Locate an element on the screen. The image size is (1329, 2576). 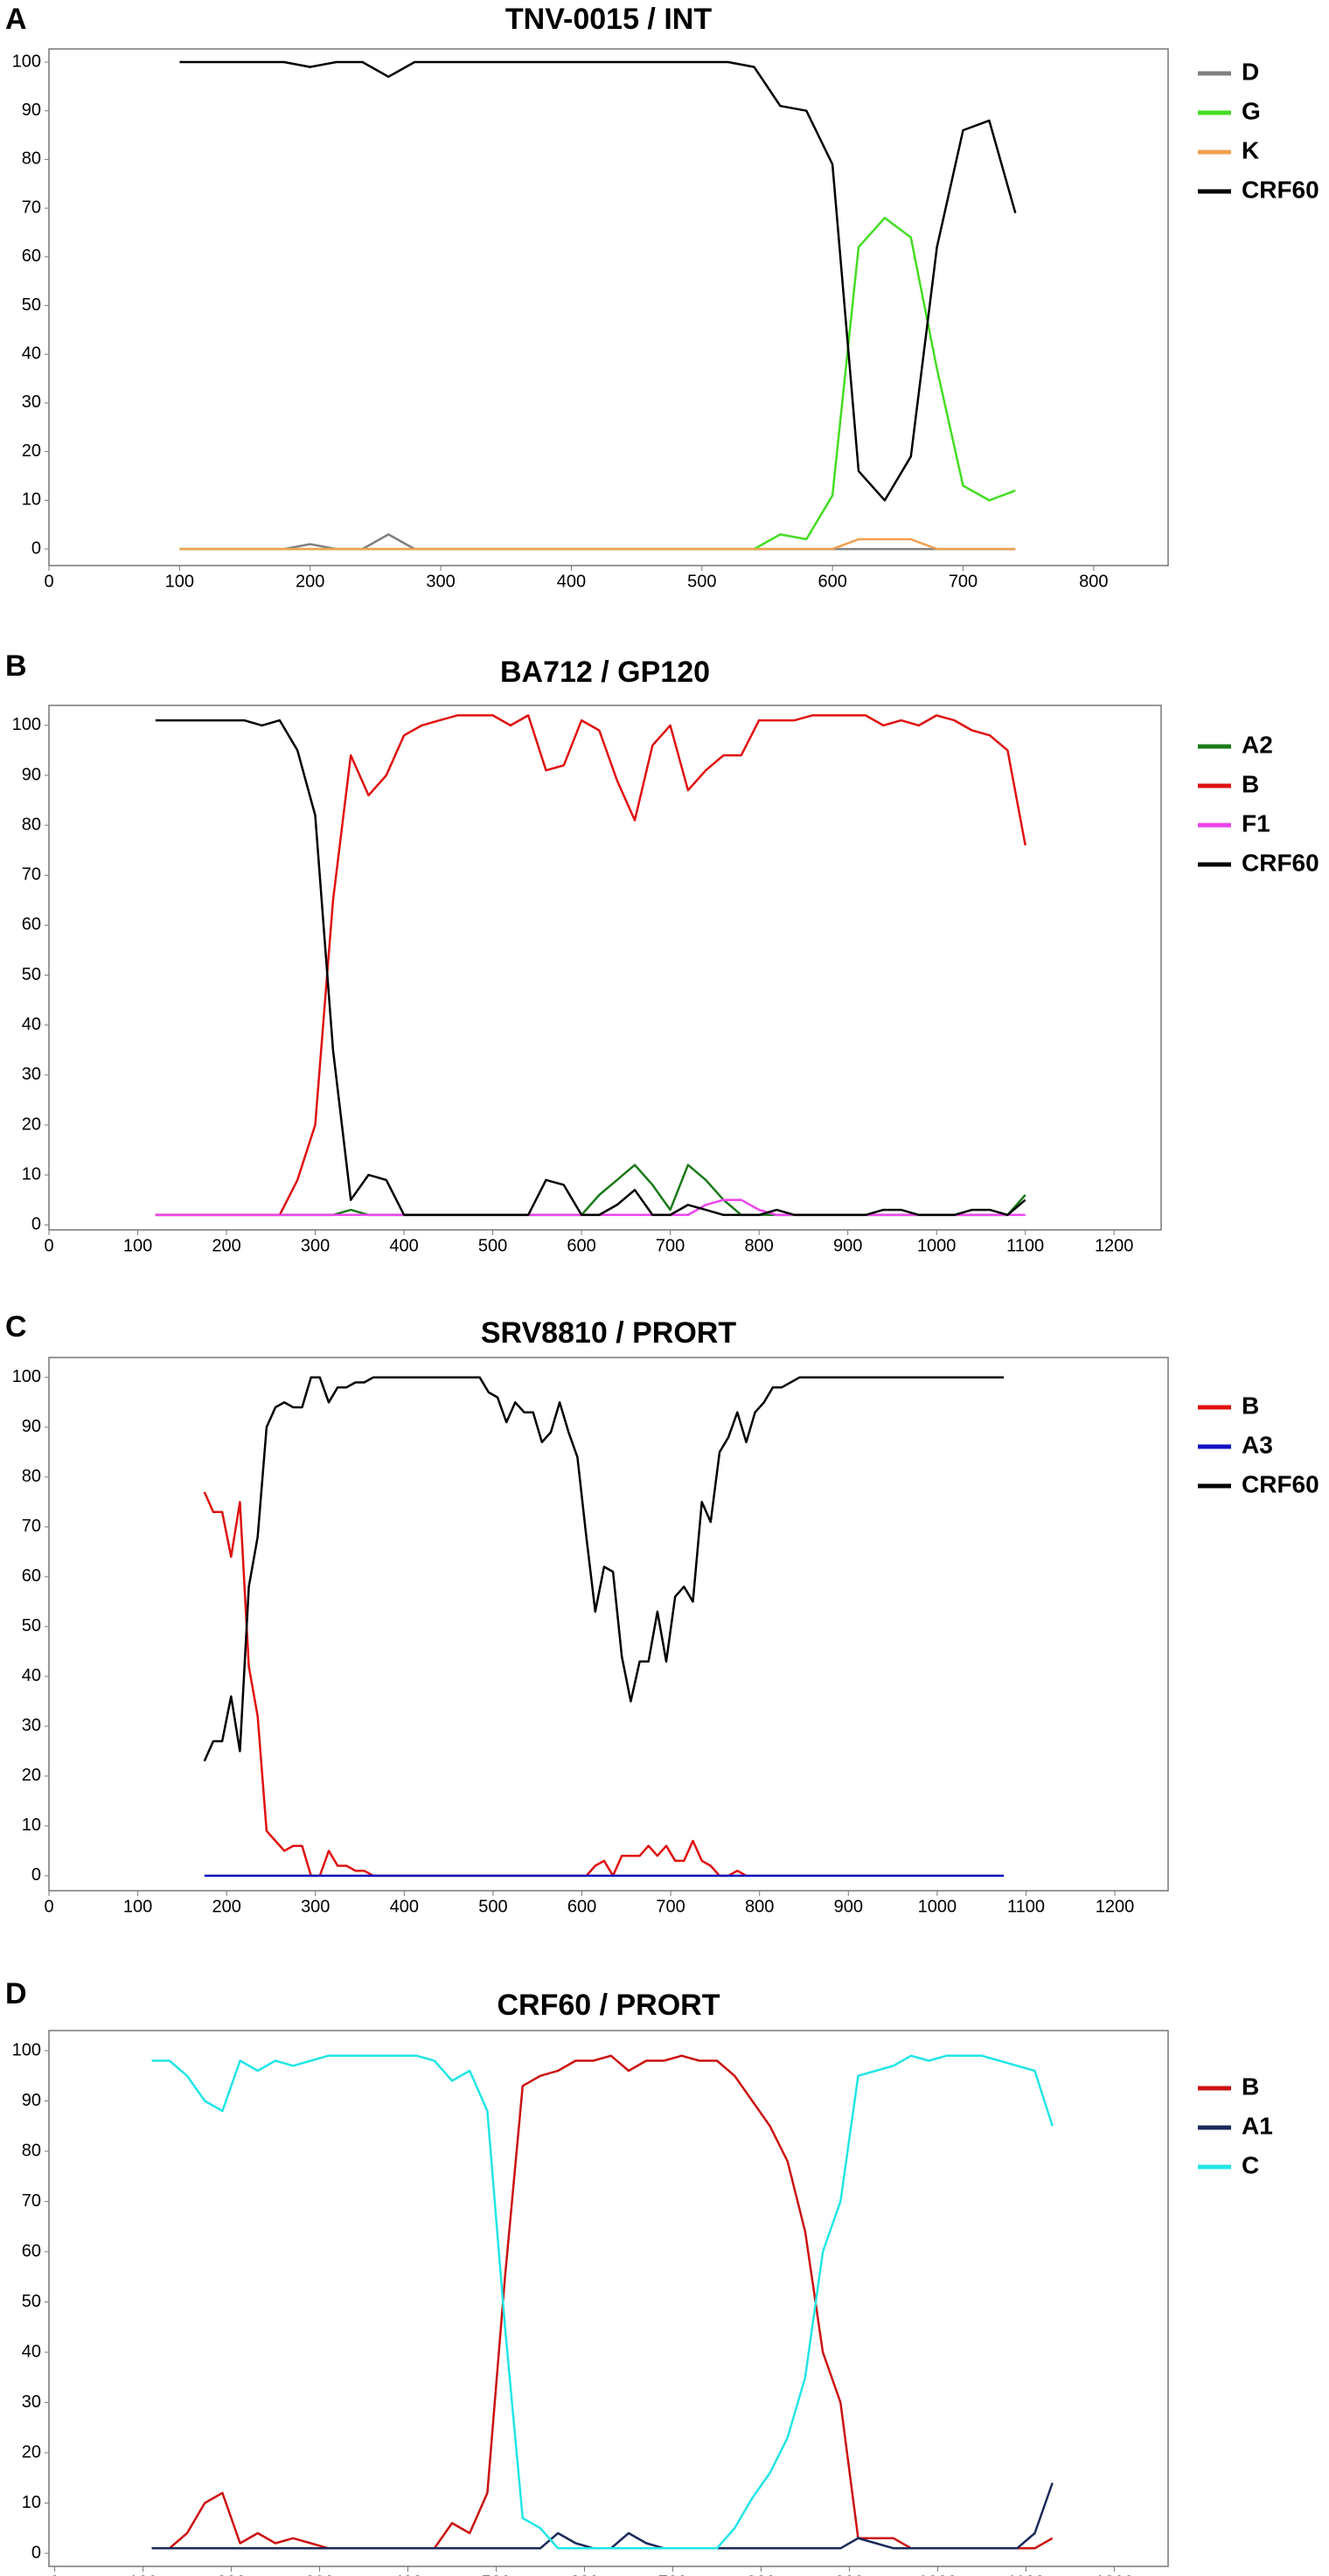
chart-title: TNV-0015 / INT is located at coordinates (609, 20).